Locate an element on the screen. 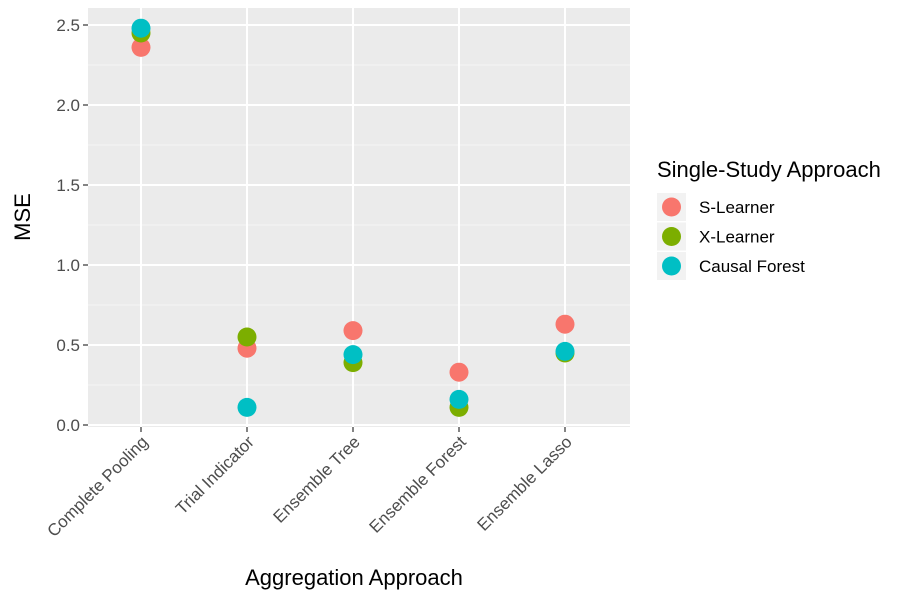 The width and height of the screenshot is (922, 593). x-tick-label: Ensemble Forest is located at coordinates (418, 484).